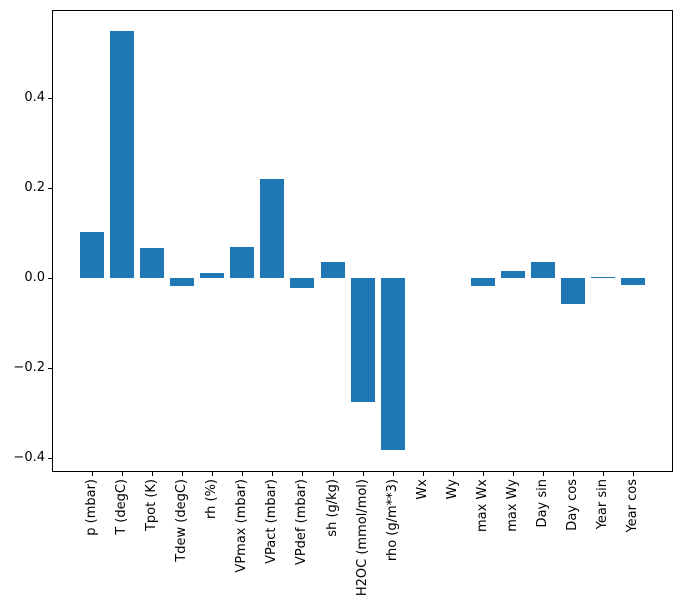 The image size is (683, 616). Describe the element at coordinates (34, 278) in the screenshot. I see `y-tick-label: 0.0` at that location.